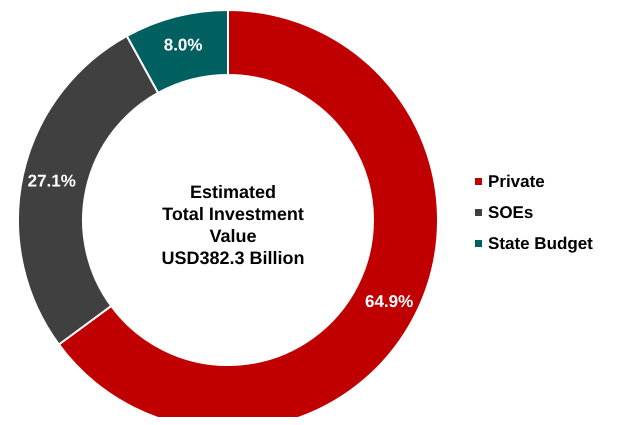 The image size is (625, 425). I want to click on legend-label: Private, so click(516, 181).